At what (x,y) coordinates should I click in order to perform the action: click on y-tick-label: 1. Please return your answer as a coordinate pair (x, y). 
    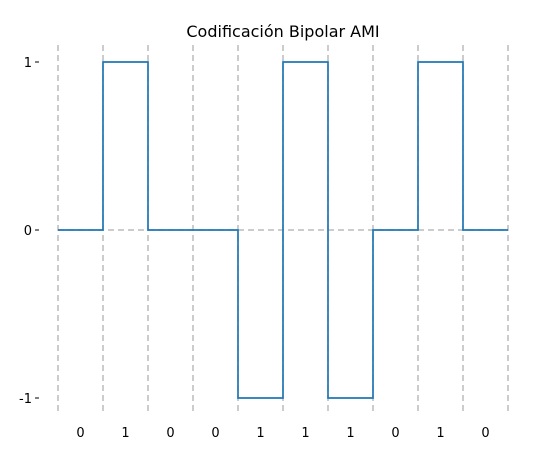
    Looking at the image, I should click on (28, 63).